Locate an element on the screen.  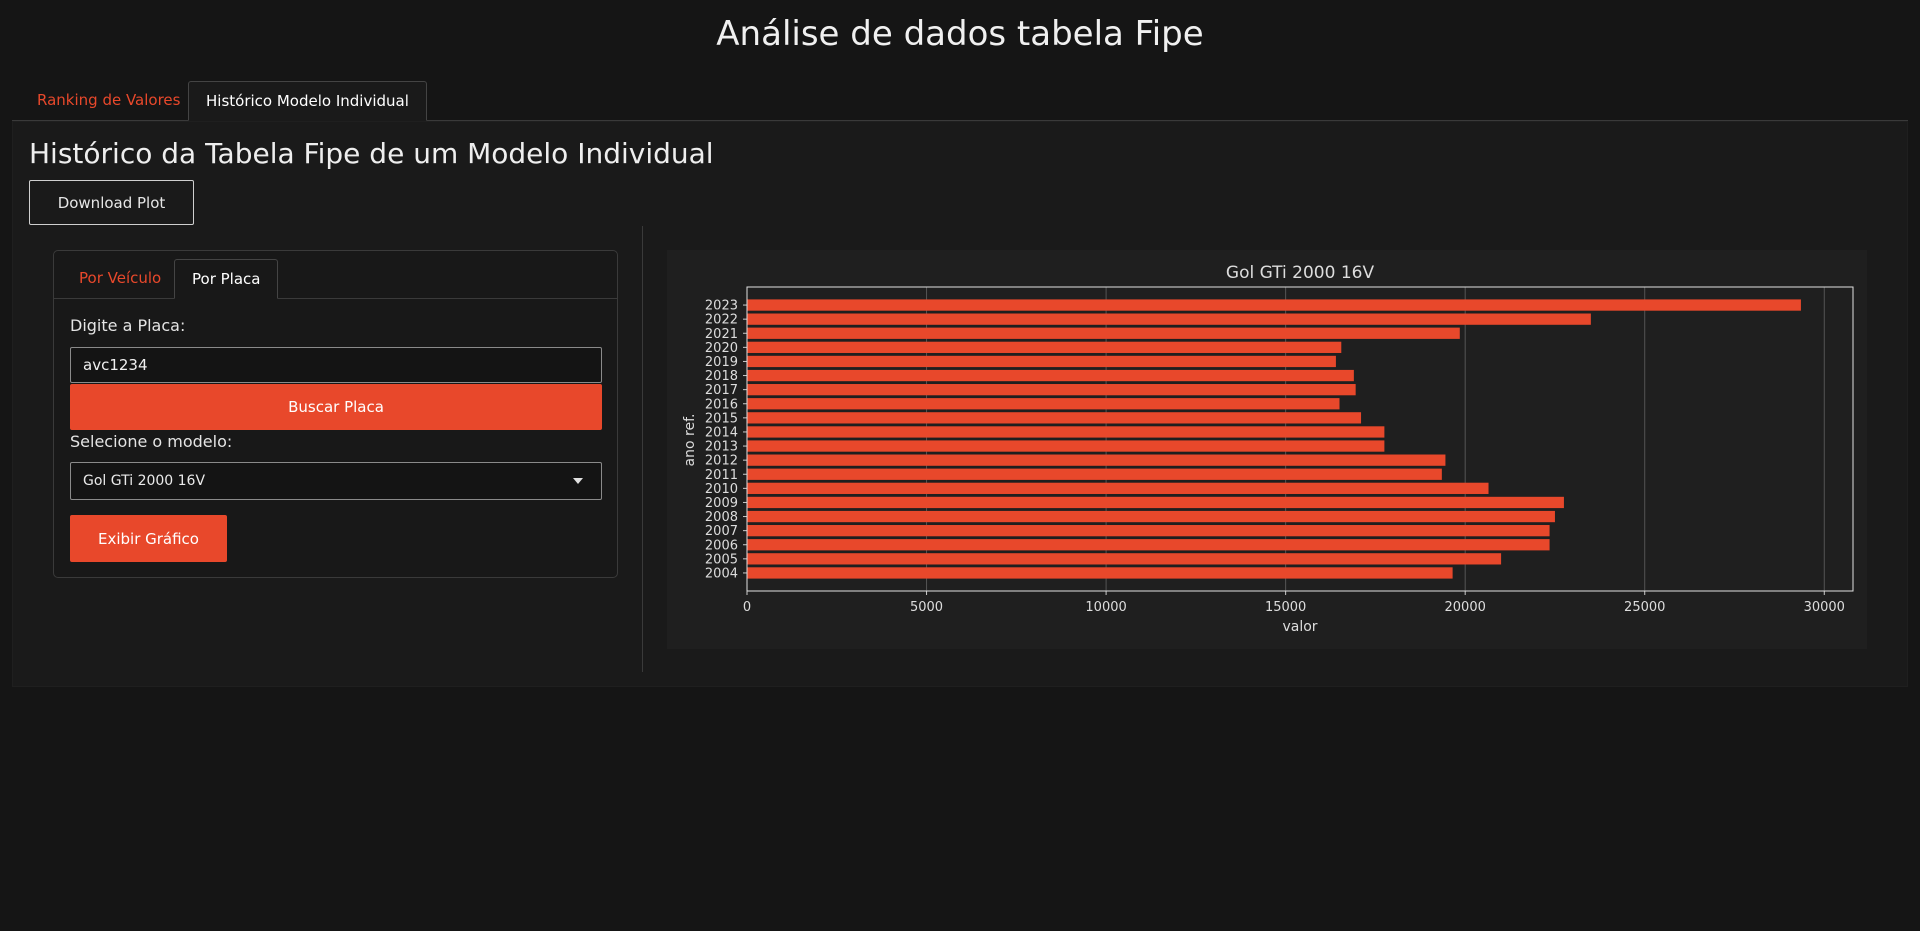
y-tick-label: 2013 is located at coordinates (721, 447).